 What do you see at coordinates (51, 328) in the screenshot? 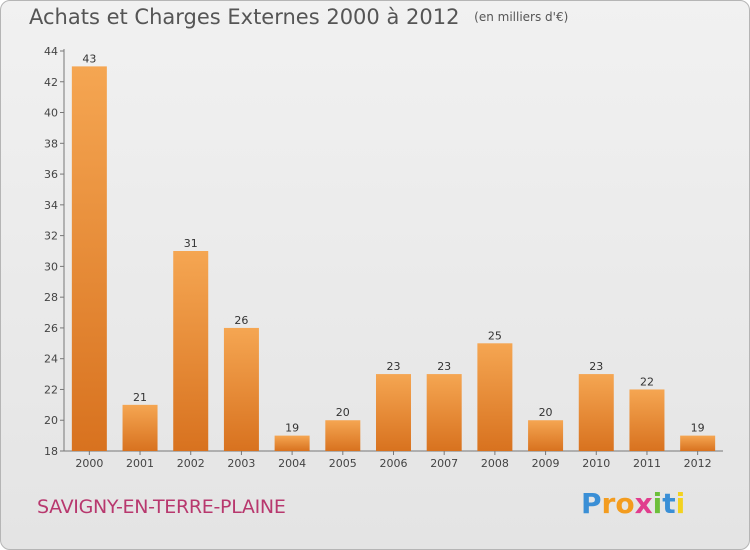
I see `y-tick-label: 26` at bounding box center [51, 328].